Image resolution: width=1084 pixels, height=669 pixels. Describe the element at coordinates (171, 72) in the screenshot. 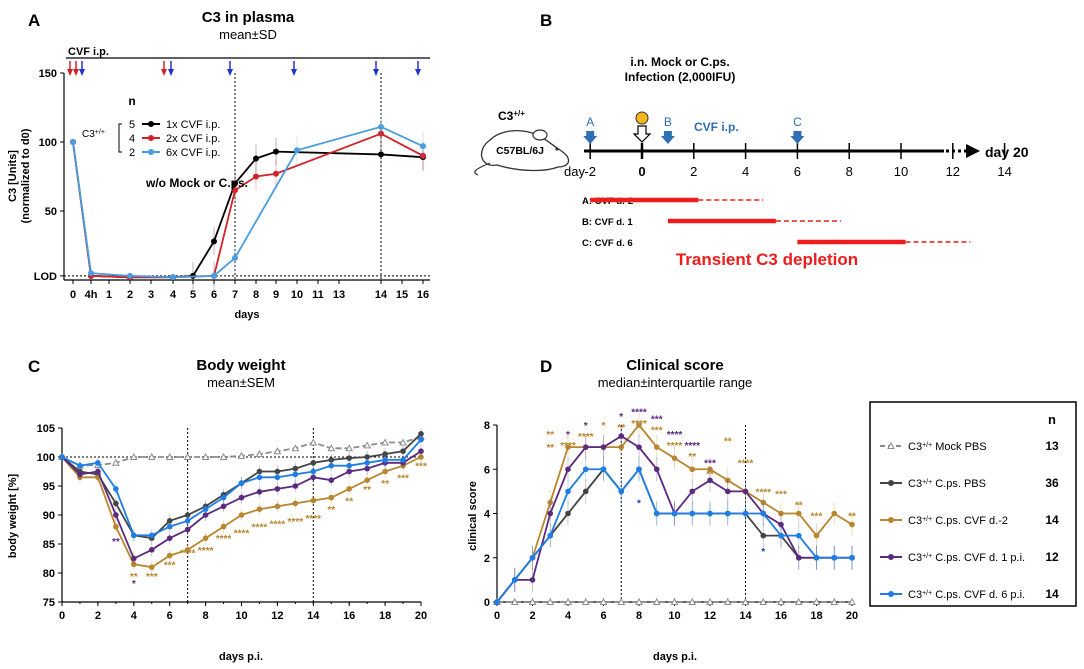

I see `cvf-arrow-blue-2-head` at that location.